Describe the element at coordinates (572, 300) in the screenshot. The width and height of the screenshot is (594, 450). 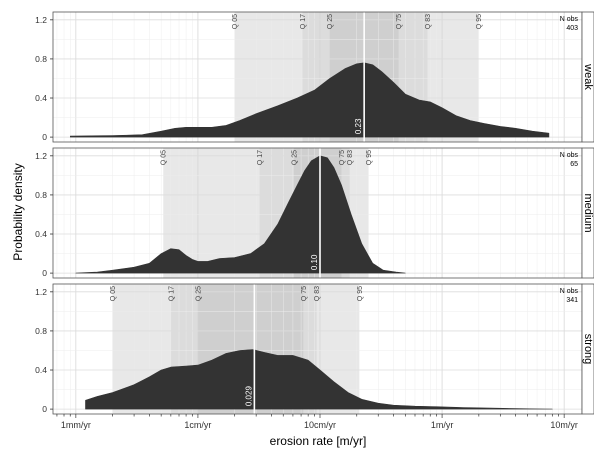
I see `n-obs-value: 341` at that location.